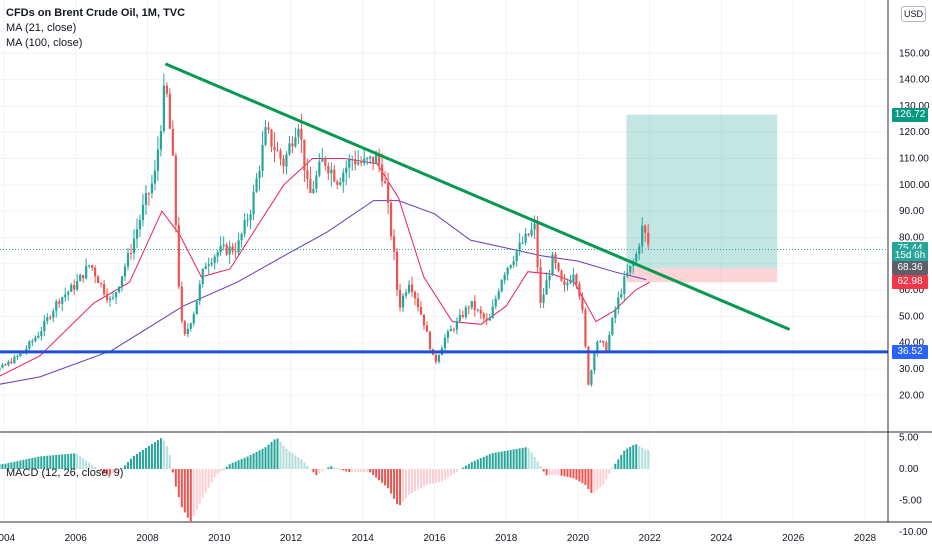 The width and height of the screenshot is (932, 550). What do you see at coordinates (65, 473) in the screenshot?
I see `macd-legend: MACD (12, 26, close, 9)` at bounding box center [65, 473].